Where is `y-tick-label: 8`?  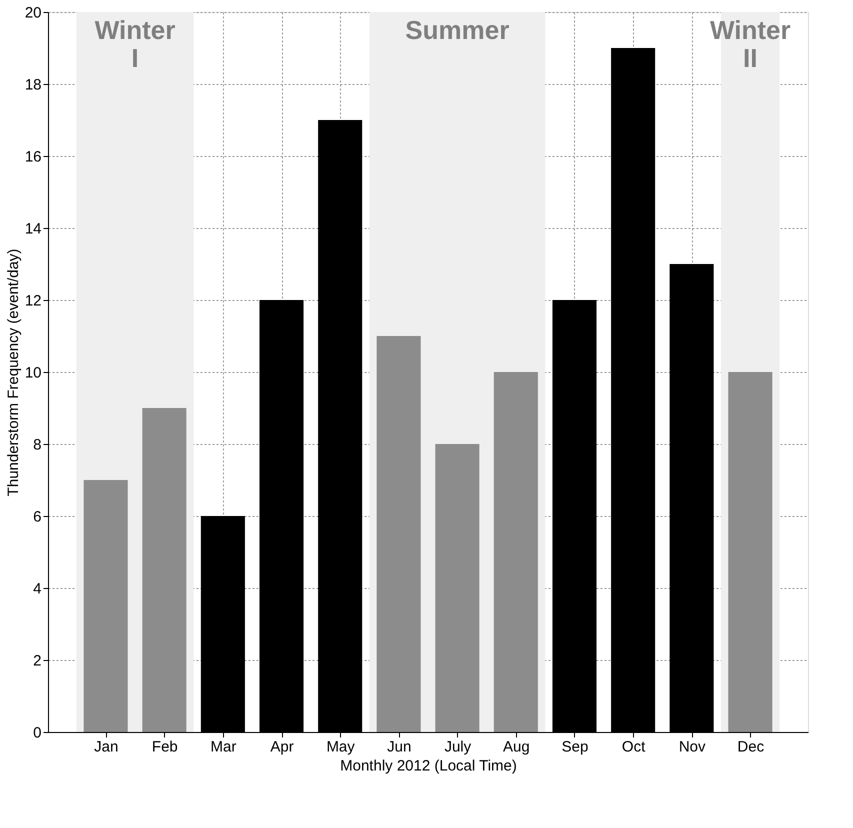
y-tick-label: 8 is located at coordinates (37, 445).